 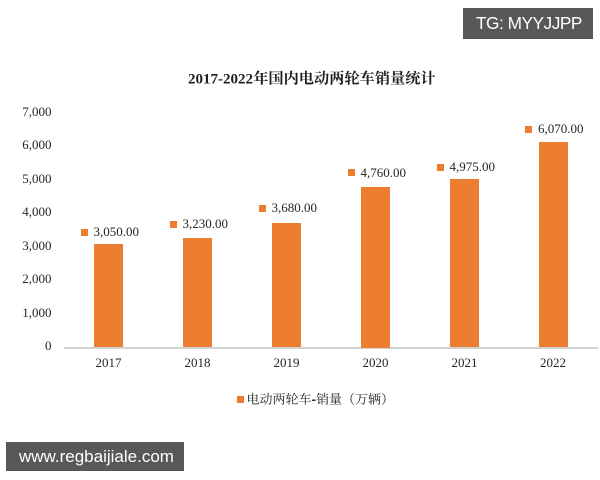 What do you see at coordinates (220, 79) in the screenshot?
I see `svg-text: 2017-2022` at bounding box center [220, 79].